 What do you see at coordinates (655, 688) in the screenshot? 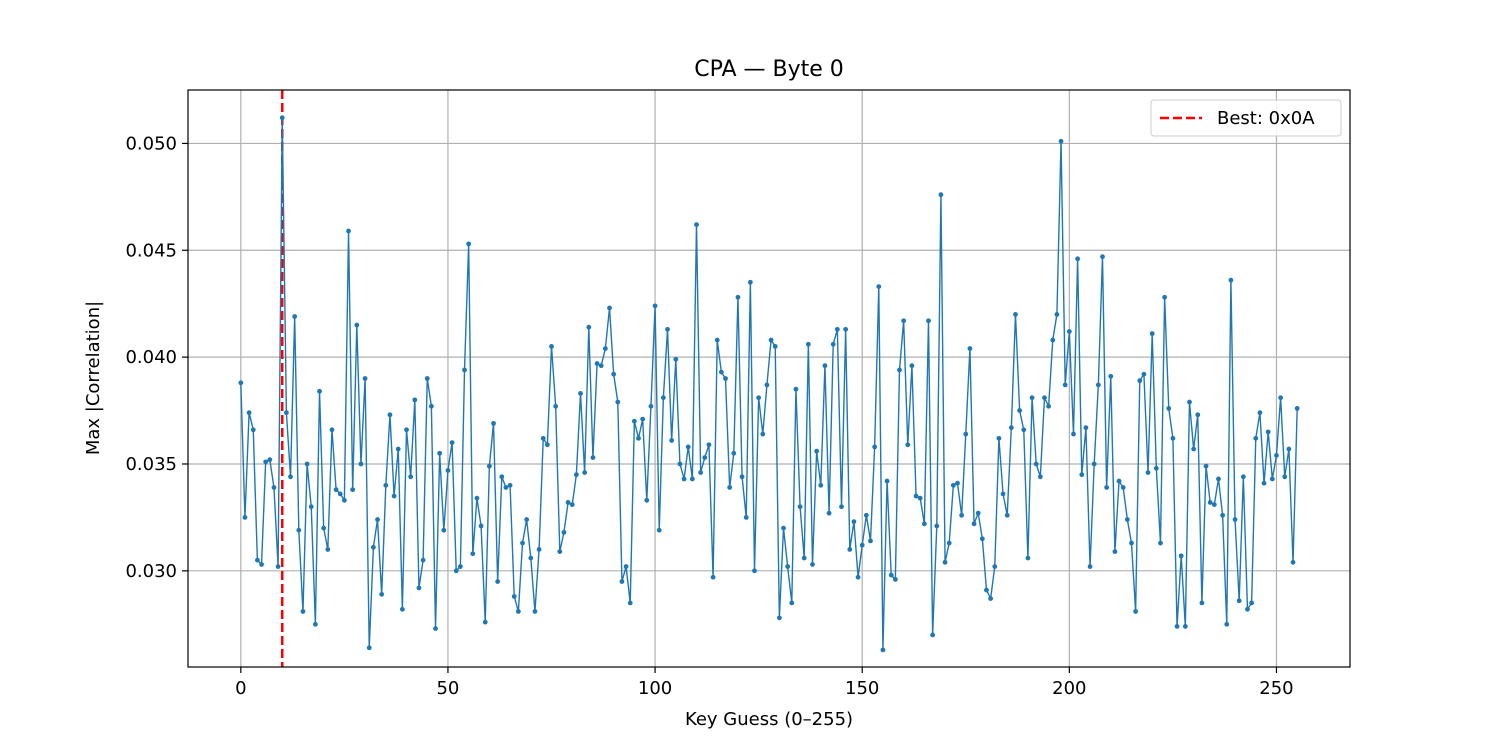
I see `x-tick-label: 100` at bounding box center [655, 688].